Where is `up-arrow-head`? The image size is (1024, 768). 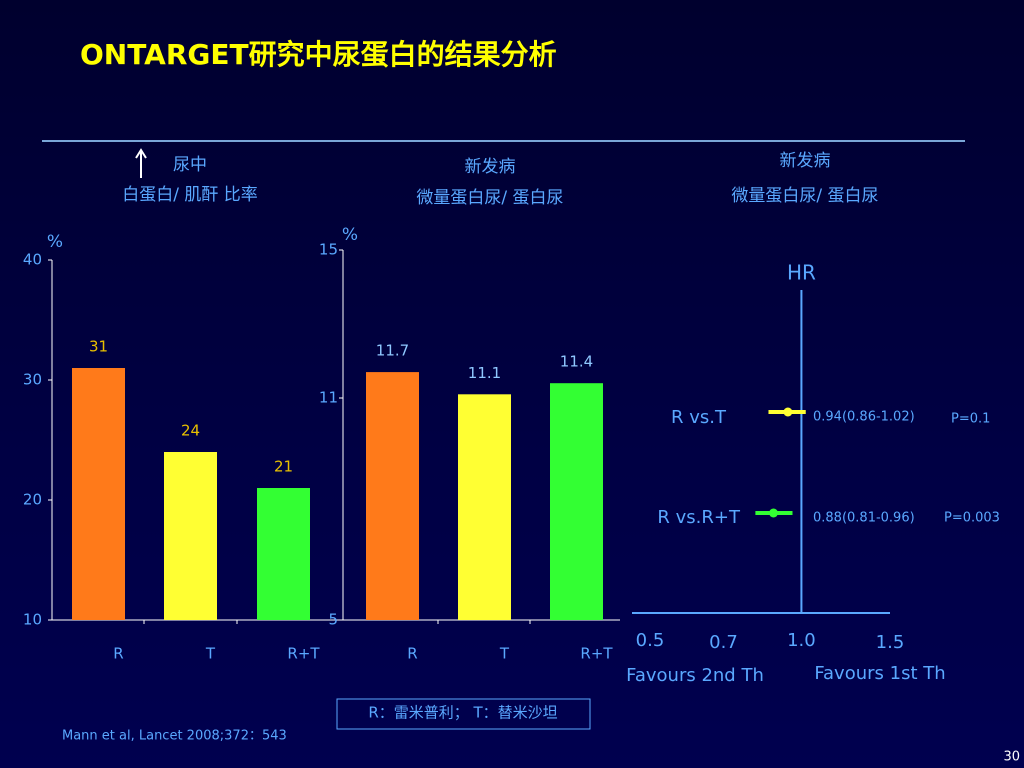 up-arrow-head is located at coordinates (141, 153).